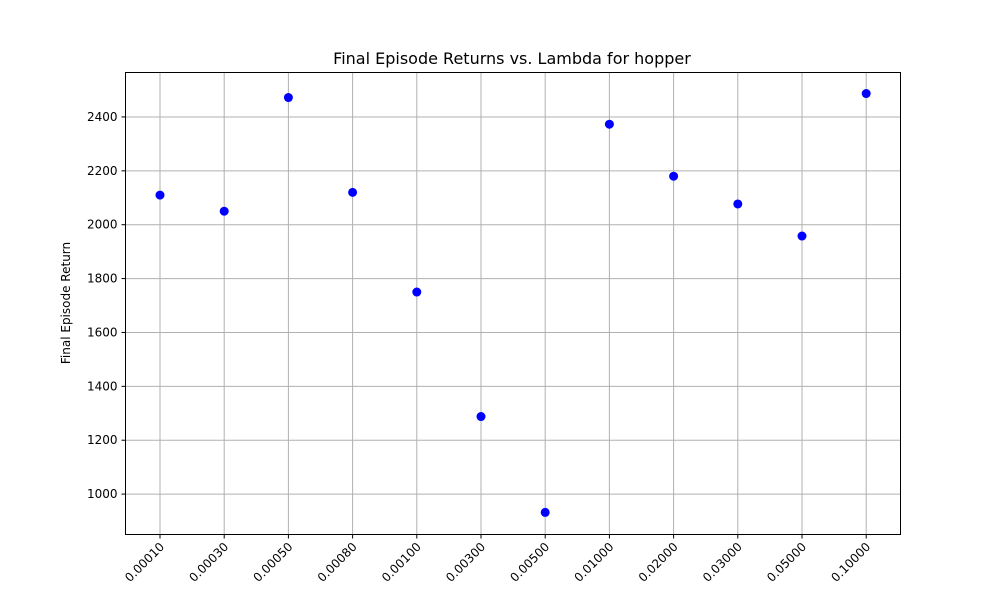  Describe the element at coordinates (529, 562) in the screenshot. I see `x-tick-label: 0.00500` at that location.